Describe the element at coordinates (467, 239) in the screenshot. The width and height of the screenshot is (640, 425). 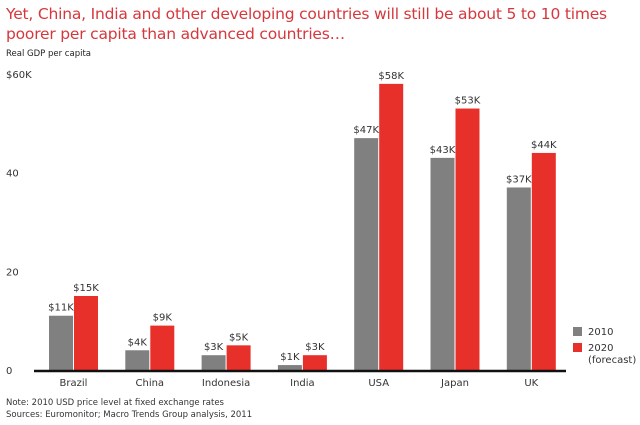
I see `bar-2020-japan` at that location.